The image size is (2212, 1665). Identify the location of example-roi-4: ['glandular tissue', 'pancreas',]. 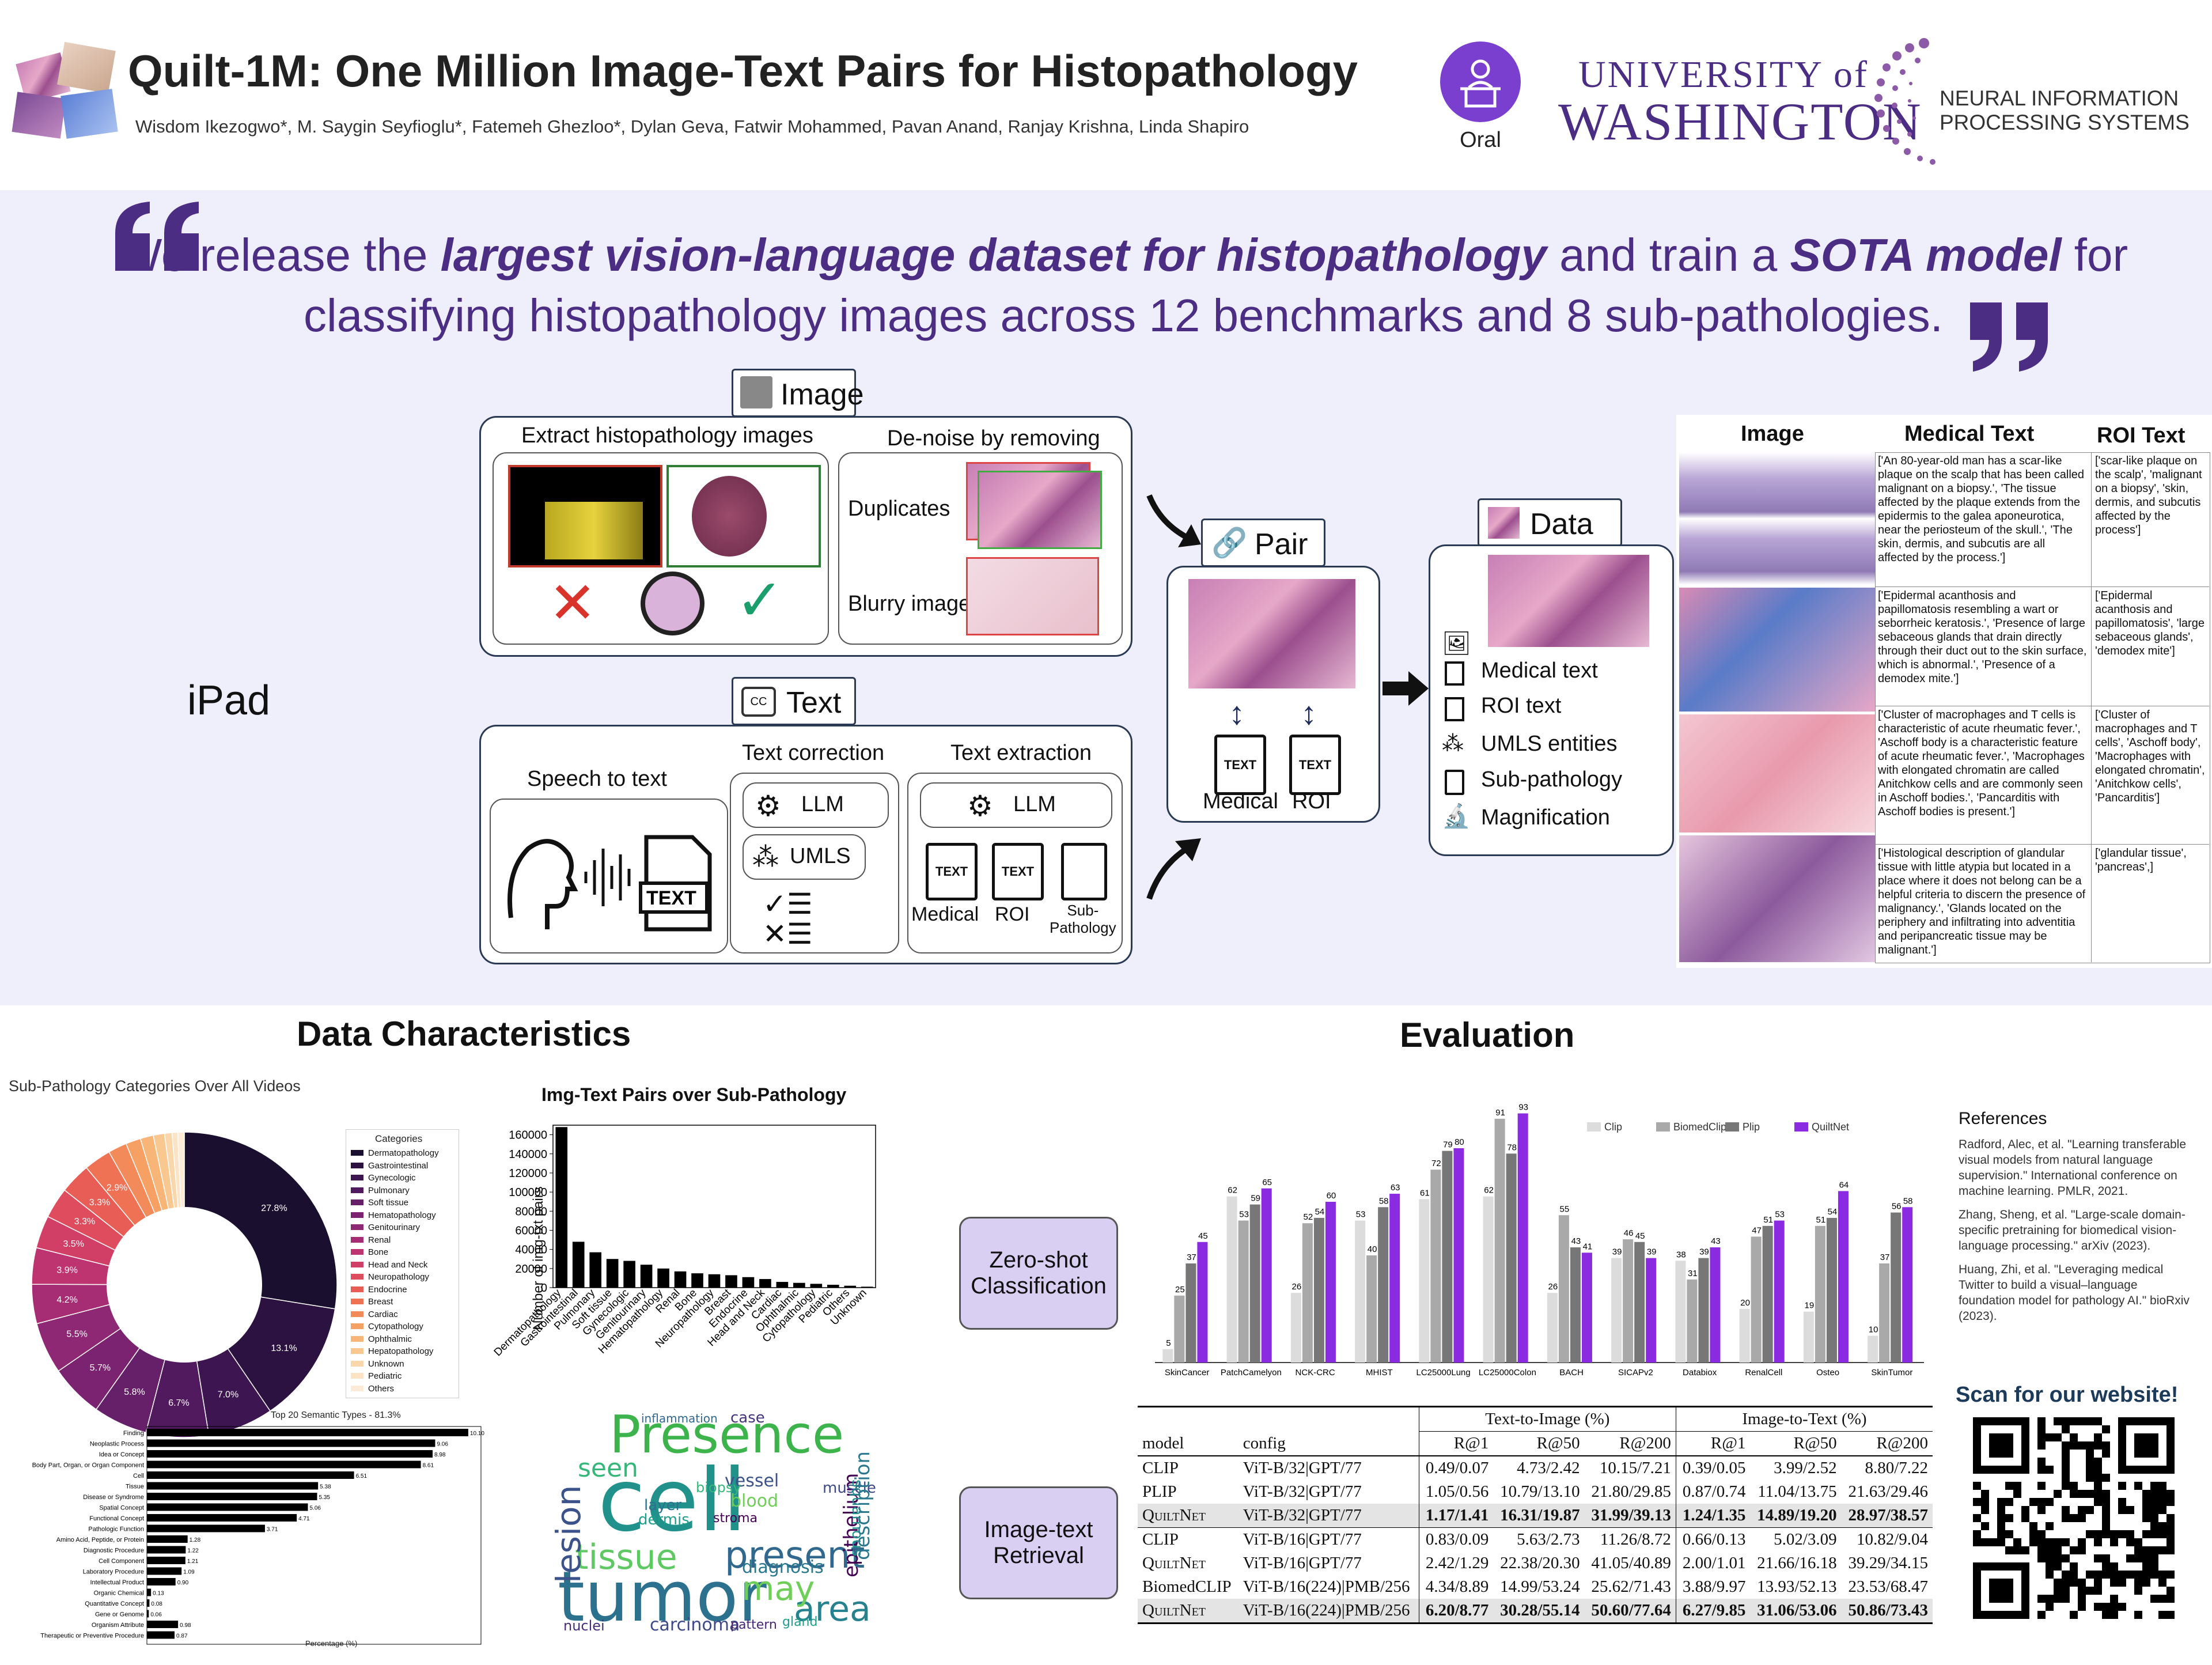
(2141, 860).